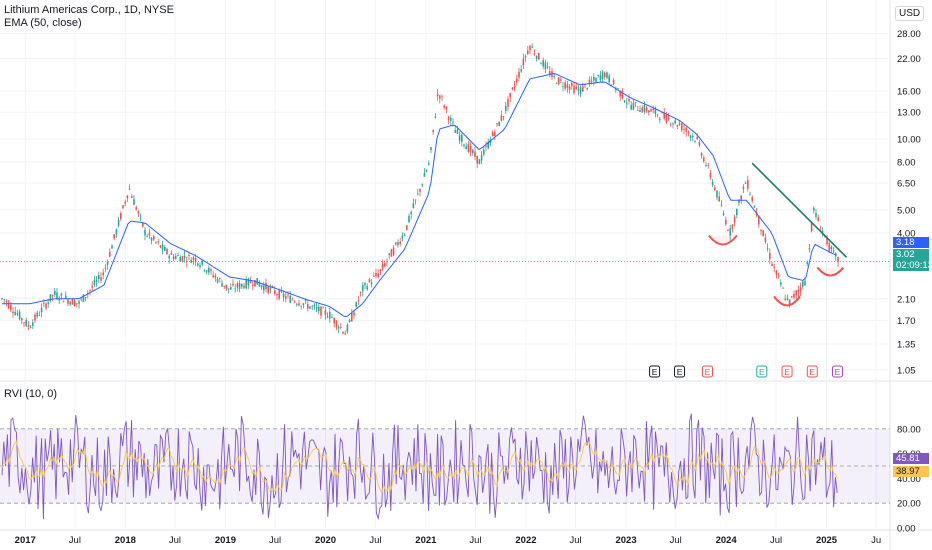 Image resolution: width=932 pixels, height=550 pixels. What do you see at coordinates (727, 540) in the screenshot?
I see `time-tick-label: 2024` at bounding box center [727, 540].